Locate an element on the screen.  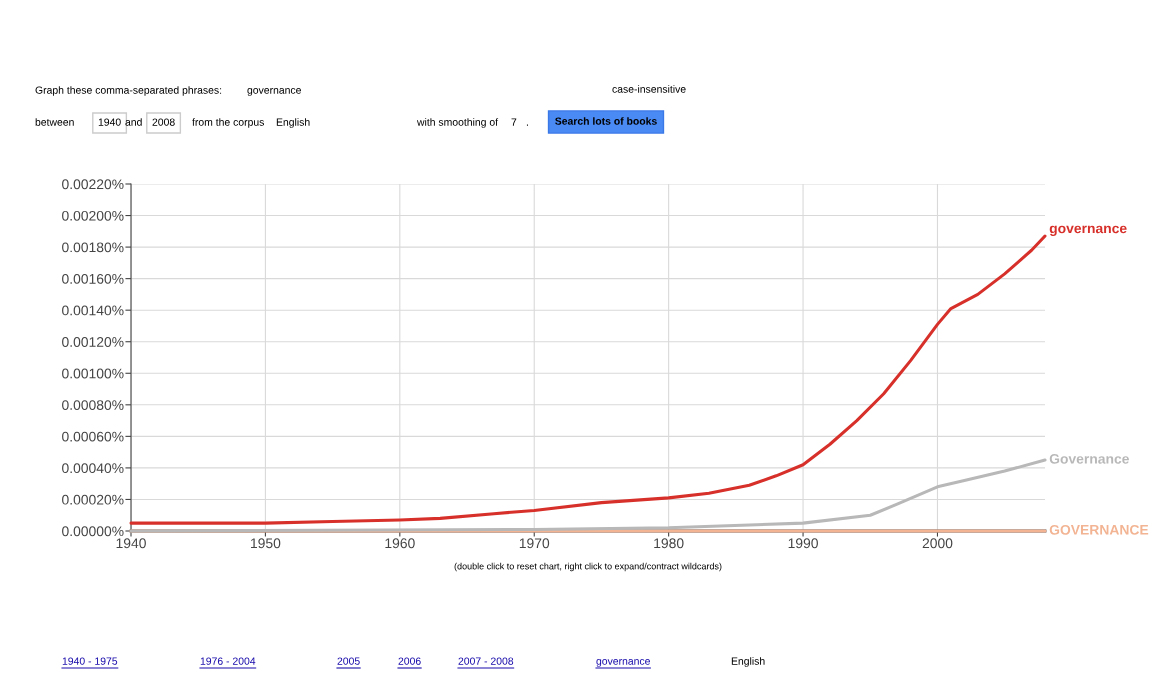
text: Graph these comma-separated phrases: is located at coordinates (128, 91).